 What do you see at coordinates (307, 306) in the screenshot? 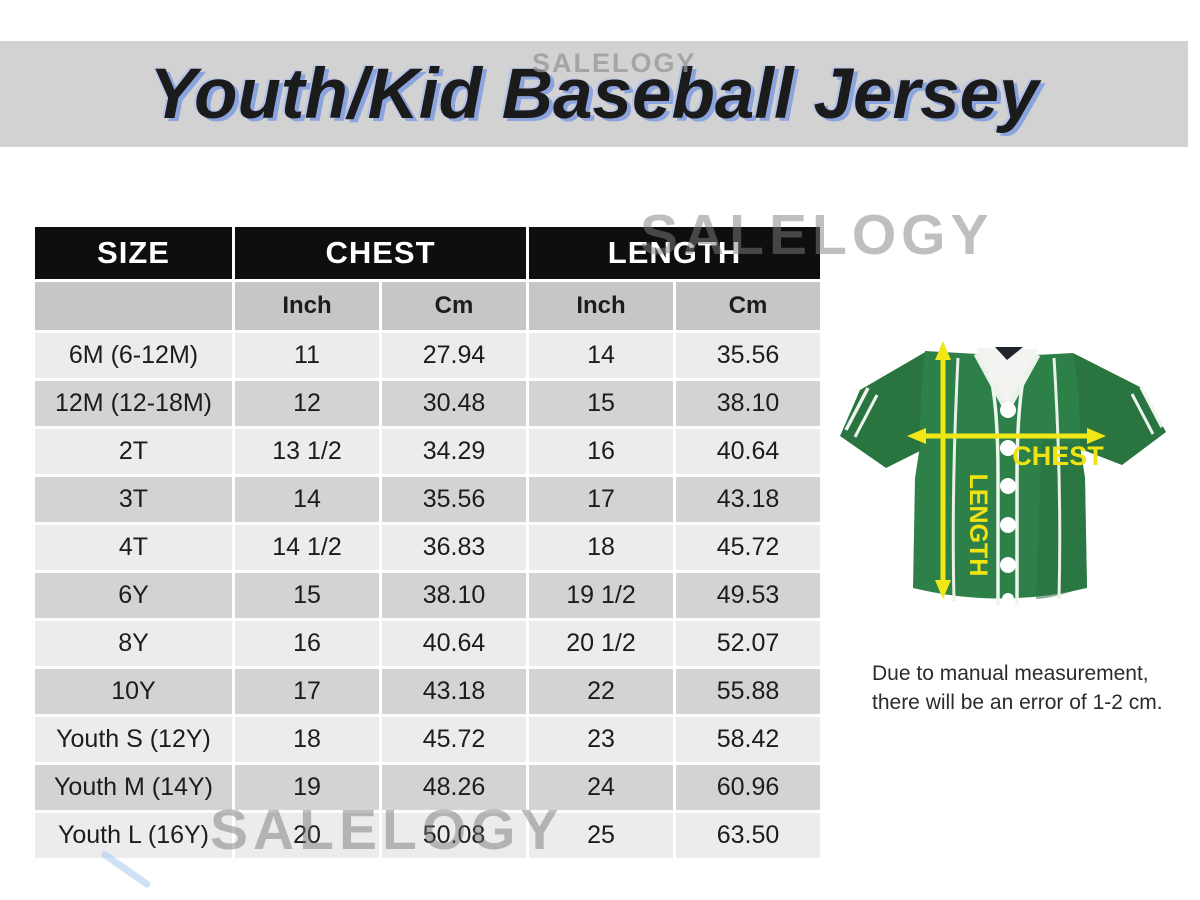
I see `subheader-chest-inch: Inch` at bounding box center [307, 306].